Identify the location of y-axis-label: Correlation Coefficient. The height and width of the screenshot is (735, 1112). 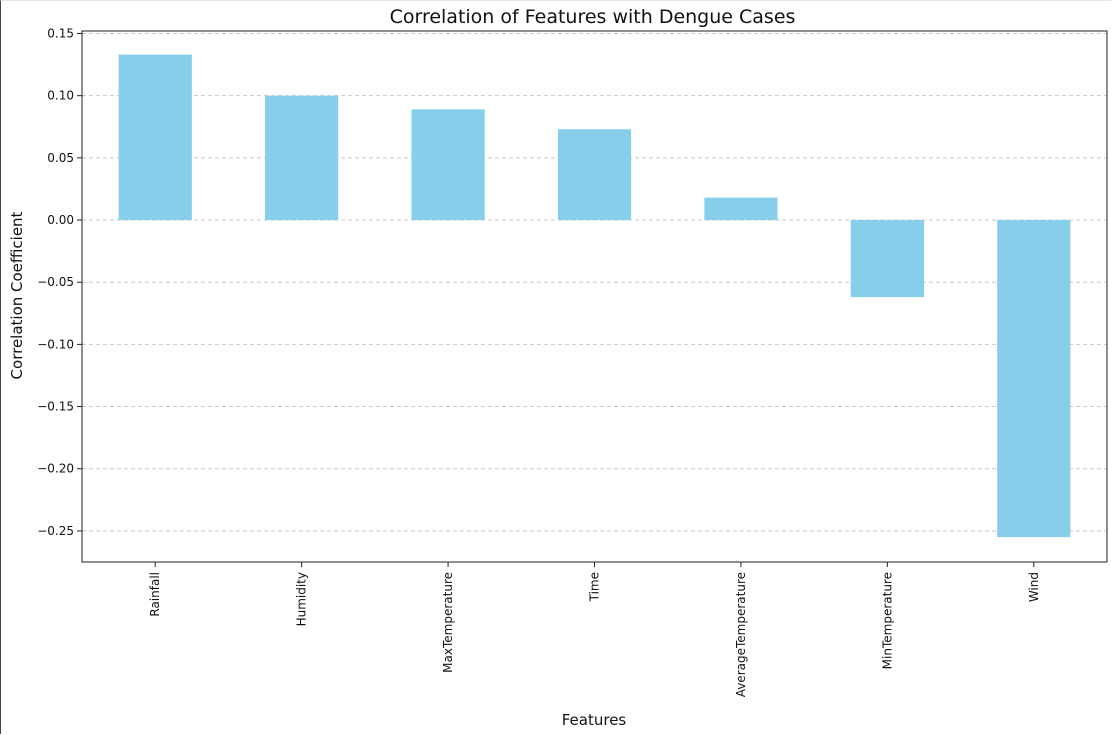
(17, 295).